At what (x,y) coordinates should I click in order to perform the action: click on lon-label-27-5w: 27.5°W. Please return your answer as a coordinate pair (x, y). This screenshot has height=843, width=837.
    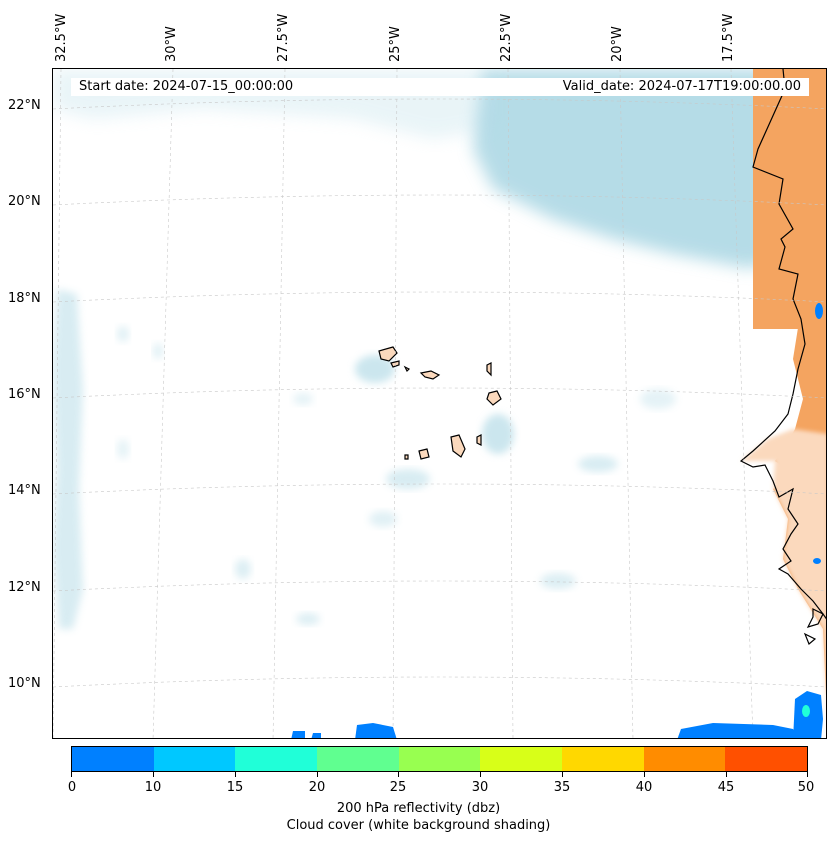
    Looking at the image, I should click on (283, 37).